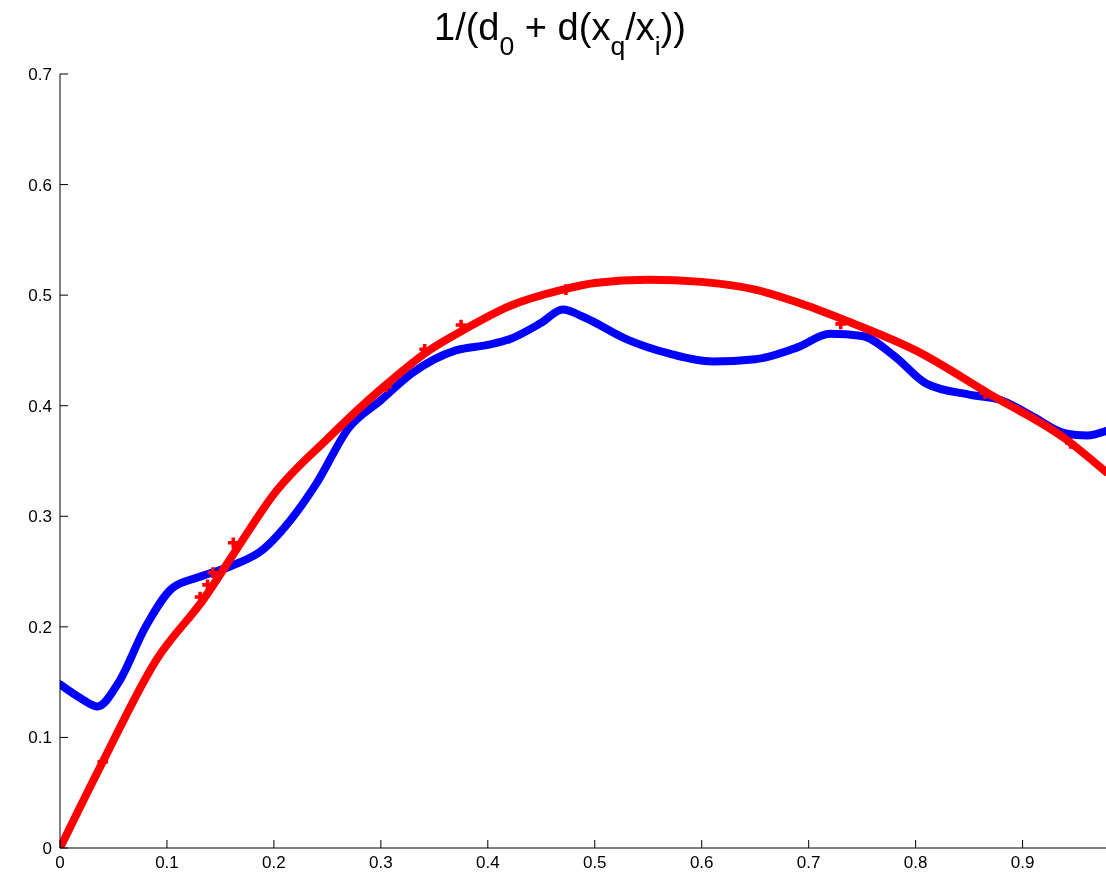 The height and width of the screenshot is (883, 1106). I want to click on x-tick-label: 0.5, so click(594, 863).